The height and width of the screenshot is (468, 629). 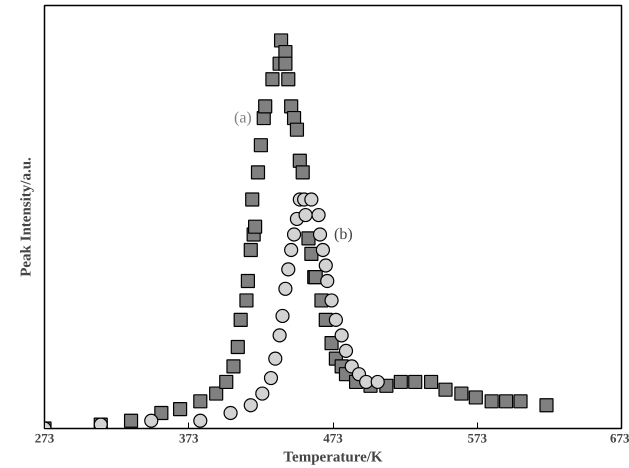 What do you see at coordinates (44, 438) in the screenshot?
I see `x-tick-label: 273` at bounding box center [44, 438].